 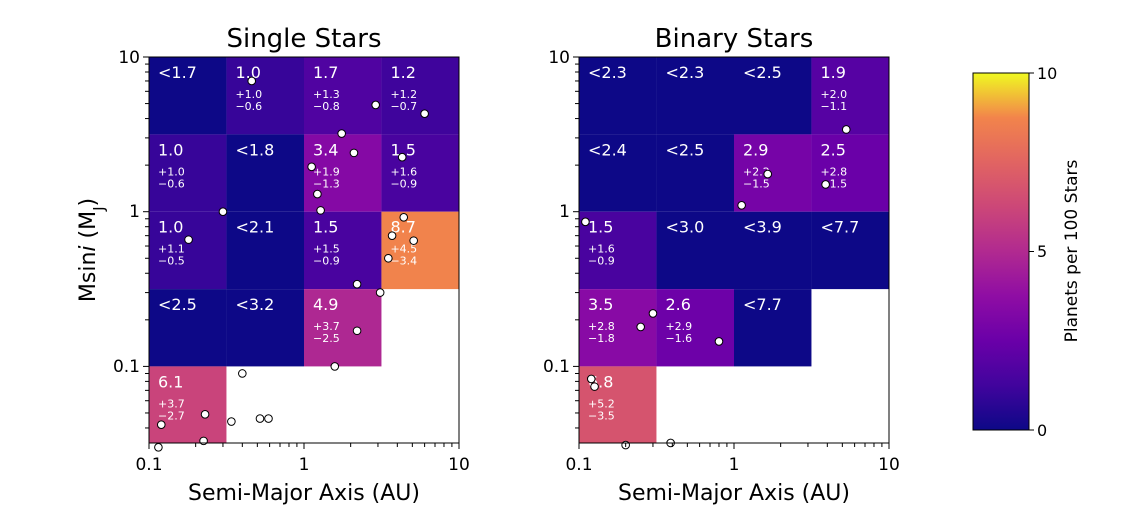 What do you see at coordinates (762, 227) in the screenshot?
I see `cell-rate-label: <3.9` at bounding box center [762, 227].